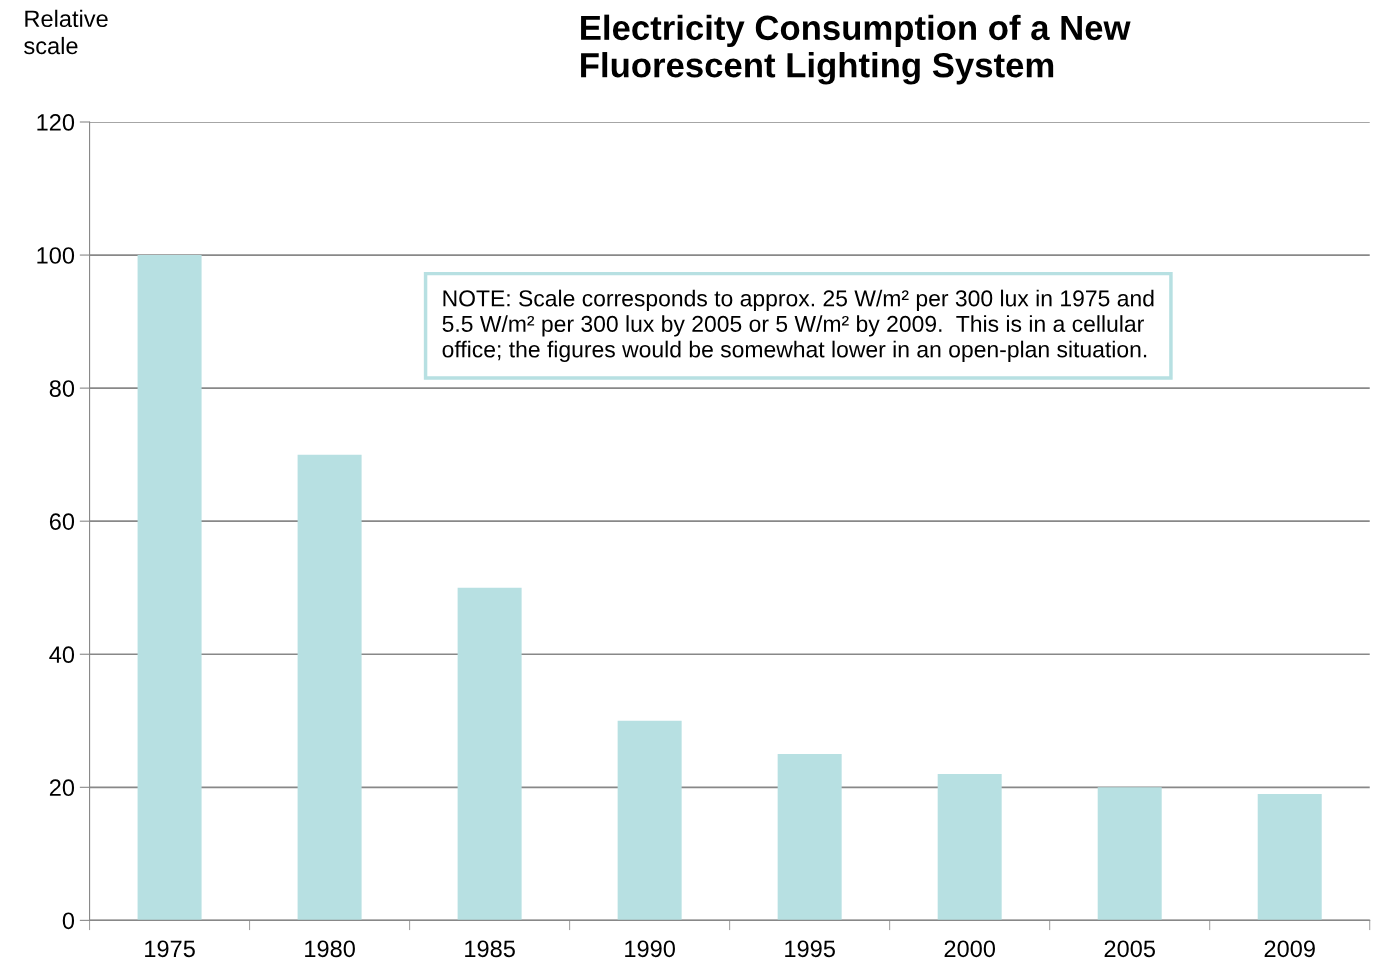  Describe the element at coordinates (1289, 949) in the screenshot. I see `x-tick-label: 2009` at that location.